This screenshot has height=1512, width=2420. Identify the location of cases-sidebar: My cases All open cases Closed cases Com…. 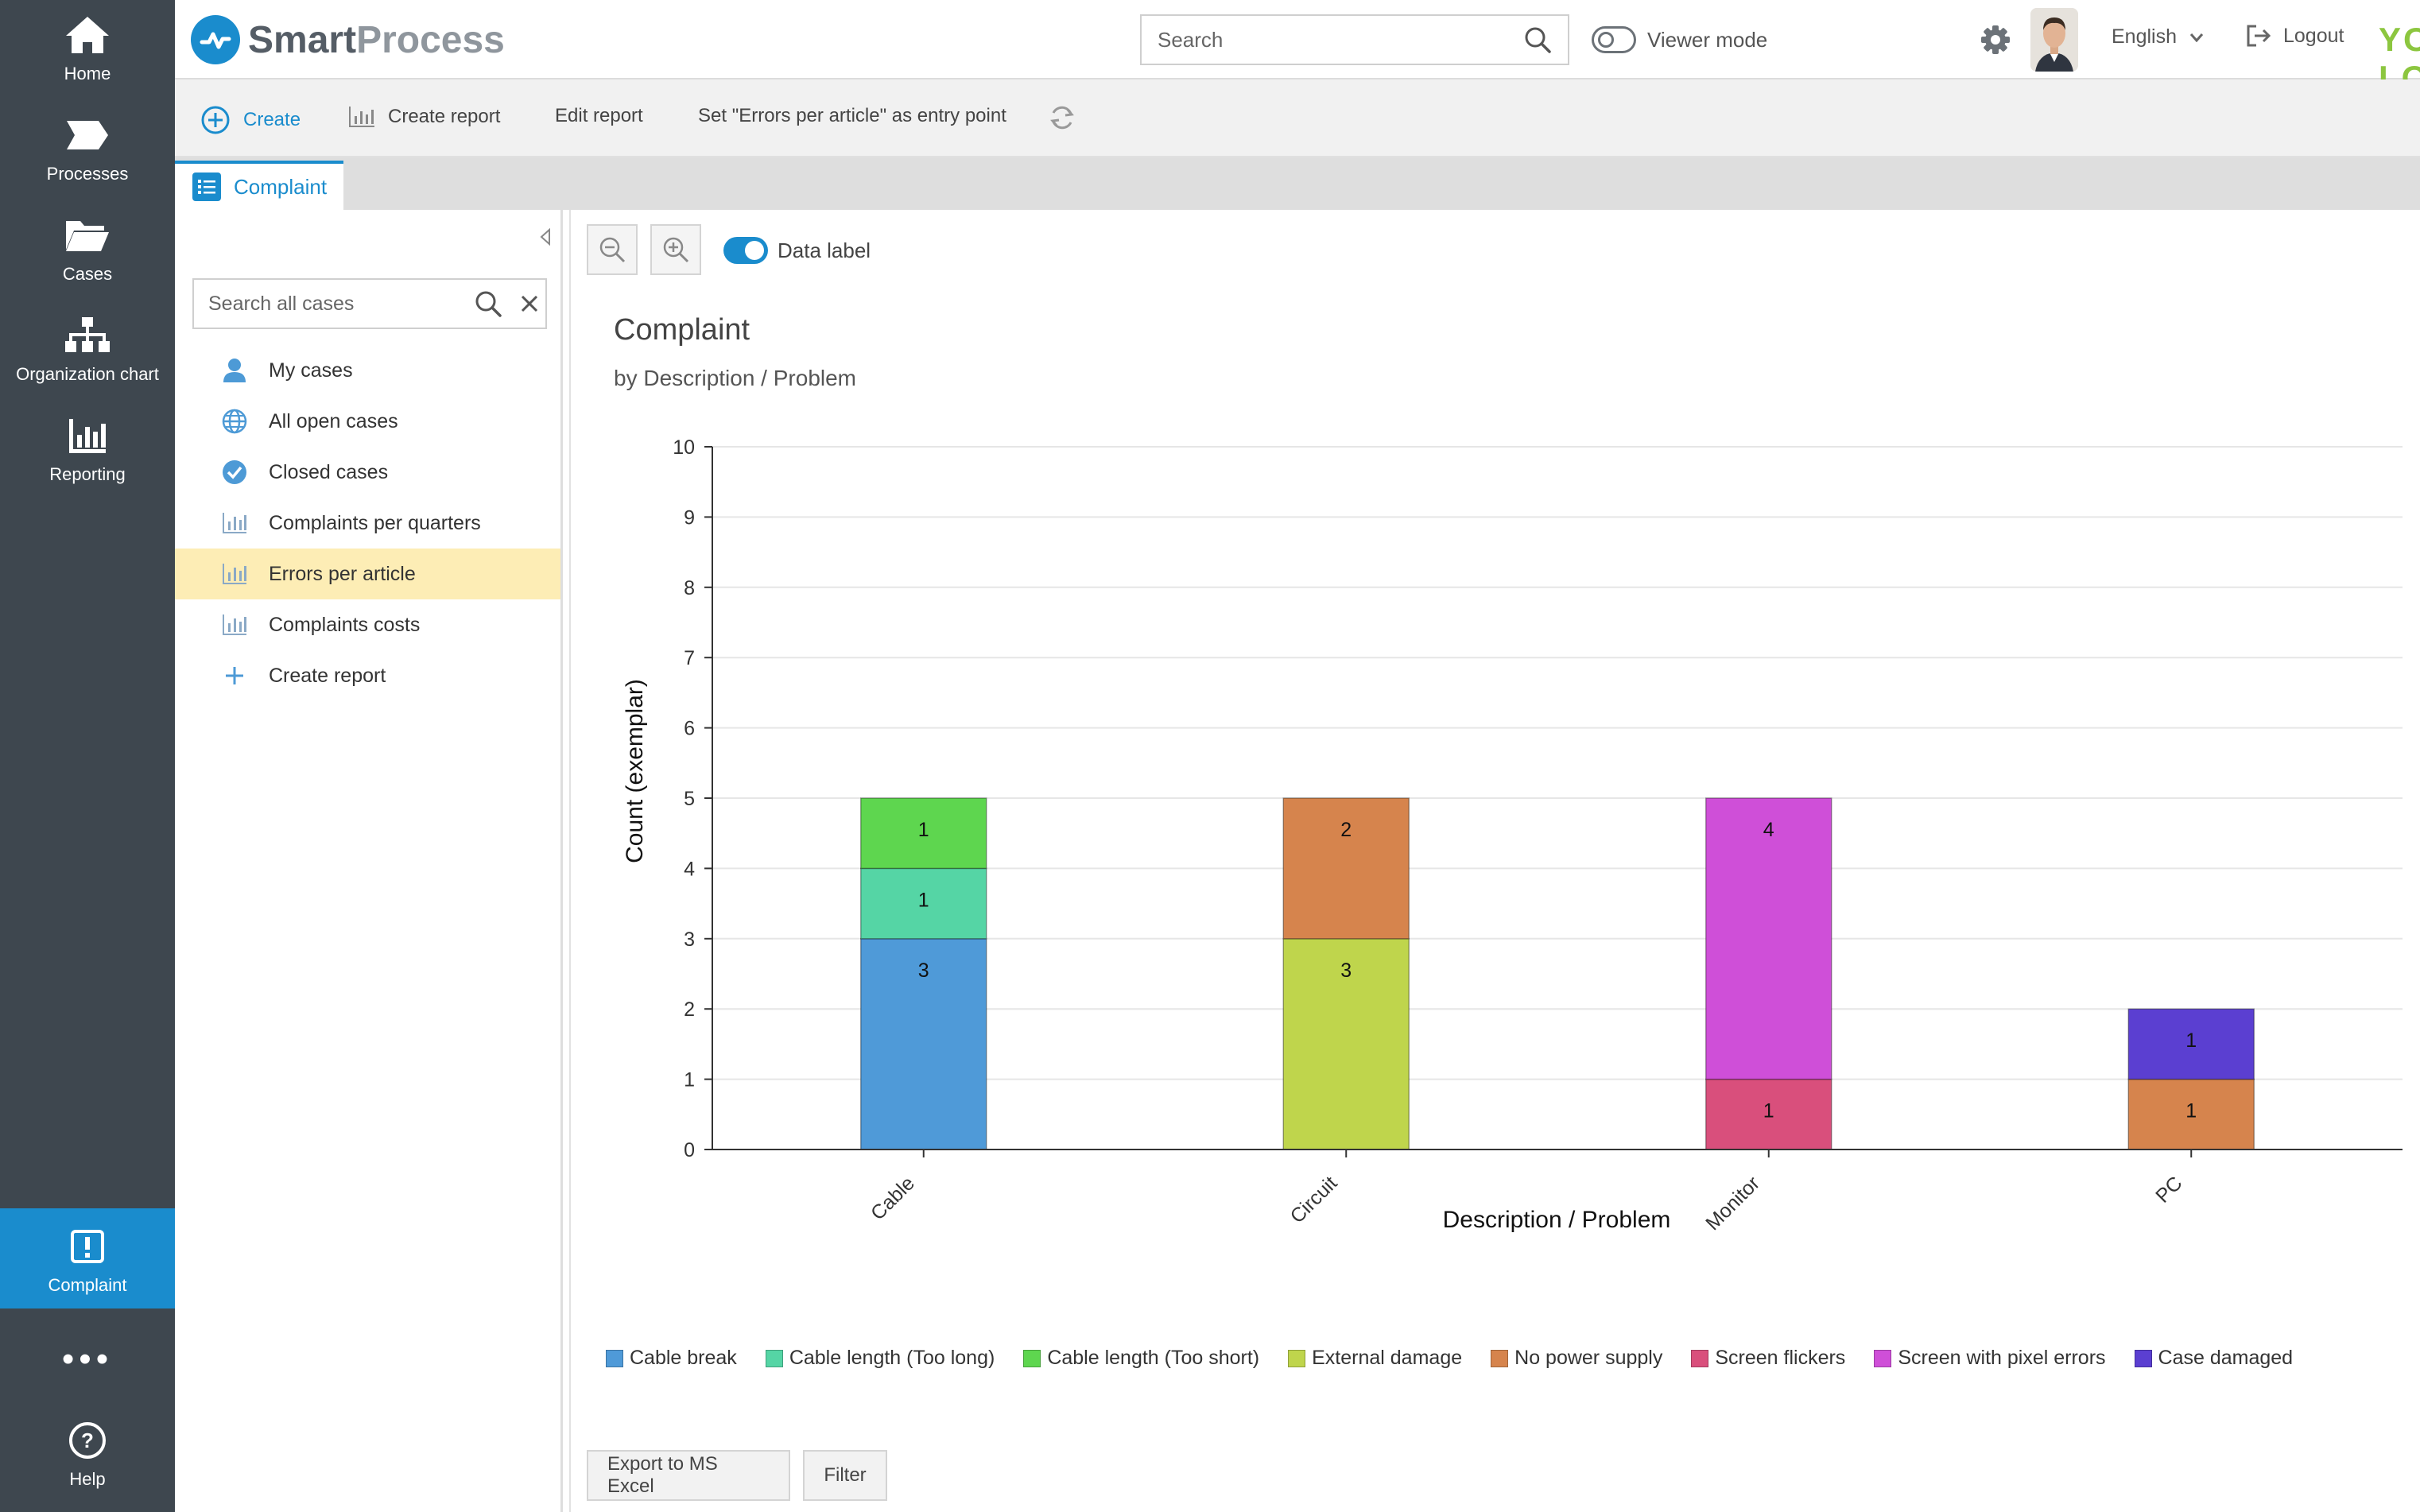
(369, 861).